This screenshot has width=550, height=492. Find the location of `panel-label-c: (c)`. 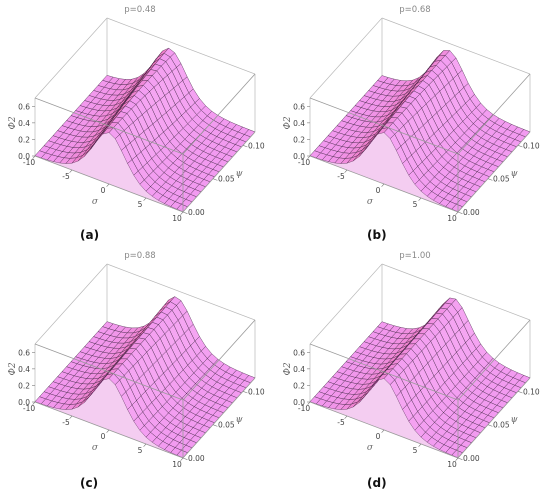

panel-label-c: (c) is located at coordinates (89, 483).